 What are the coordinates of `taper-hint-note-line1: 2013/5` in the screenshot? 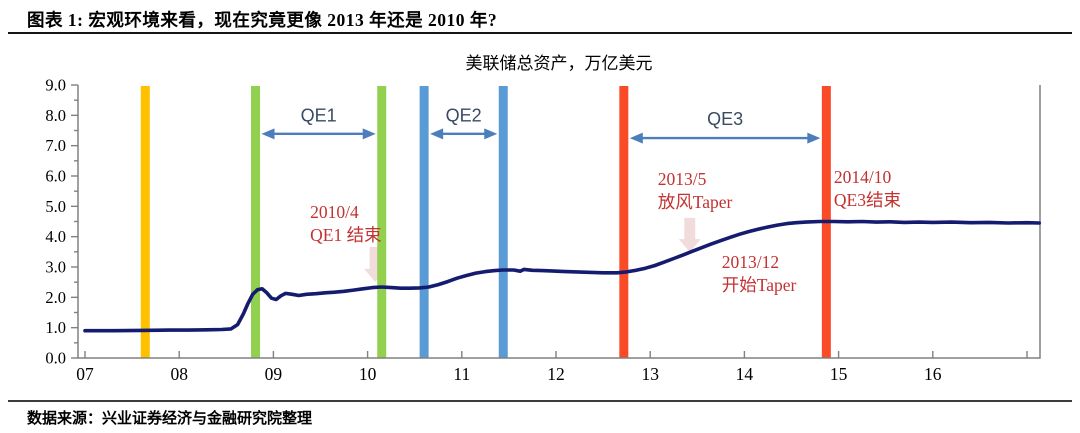 It's located at (682, 179).